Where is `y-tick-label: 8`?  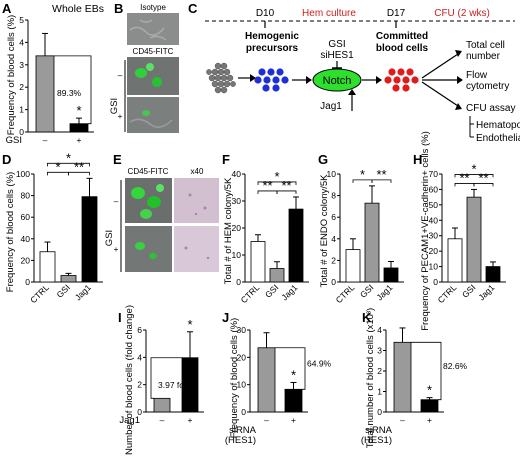 y-tick-label: 8 is located at coordinates (333, 196).